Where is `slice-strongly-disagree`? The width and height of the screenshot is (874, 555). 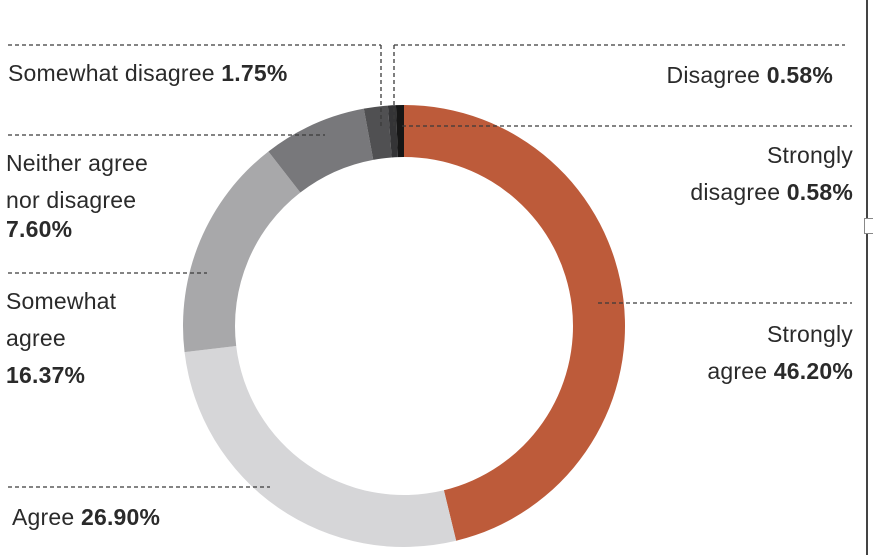 slice-strongly-disagree is located at coordinates (399, 131).